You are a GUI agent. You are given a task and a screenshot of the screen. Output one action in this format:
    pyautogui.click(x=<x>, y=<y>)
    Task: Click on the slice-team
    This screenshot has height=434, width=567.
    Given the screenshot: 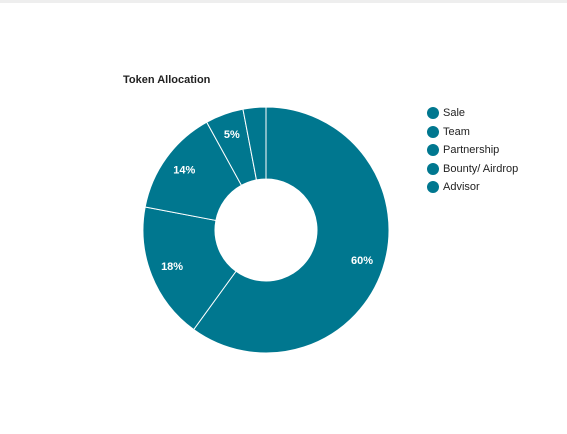 What is the action you would take?
    pyautogui.click(x=189, y=268)
    